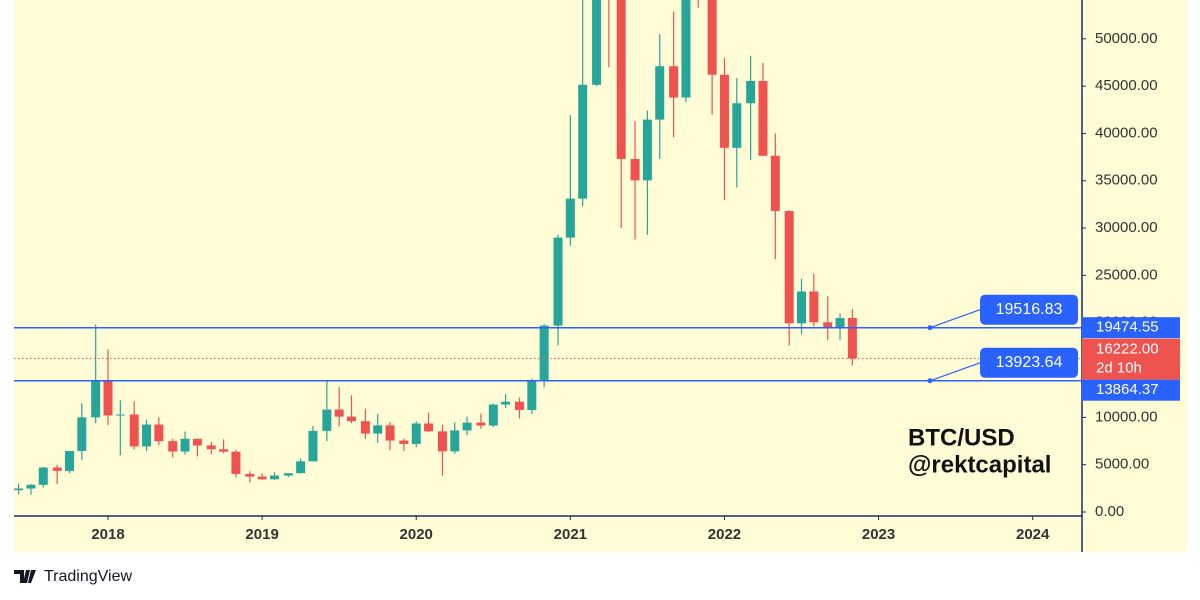 This screenshot has width=1200, height=600. I want to click on x-tick-label: 2024, so click(1033, 534).